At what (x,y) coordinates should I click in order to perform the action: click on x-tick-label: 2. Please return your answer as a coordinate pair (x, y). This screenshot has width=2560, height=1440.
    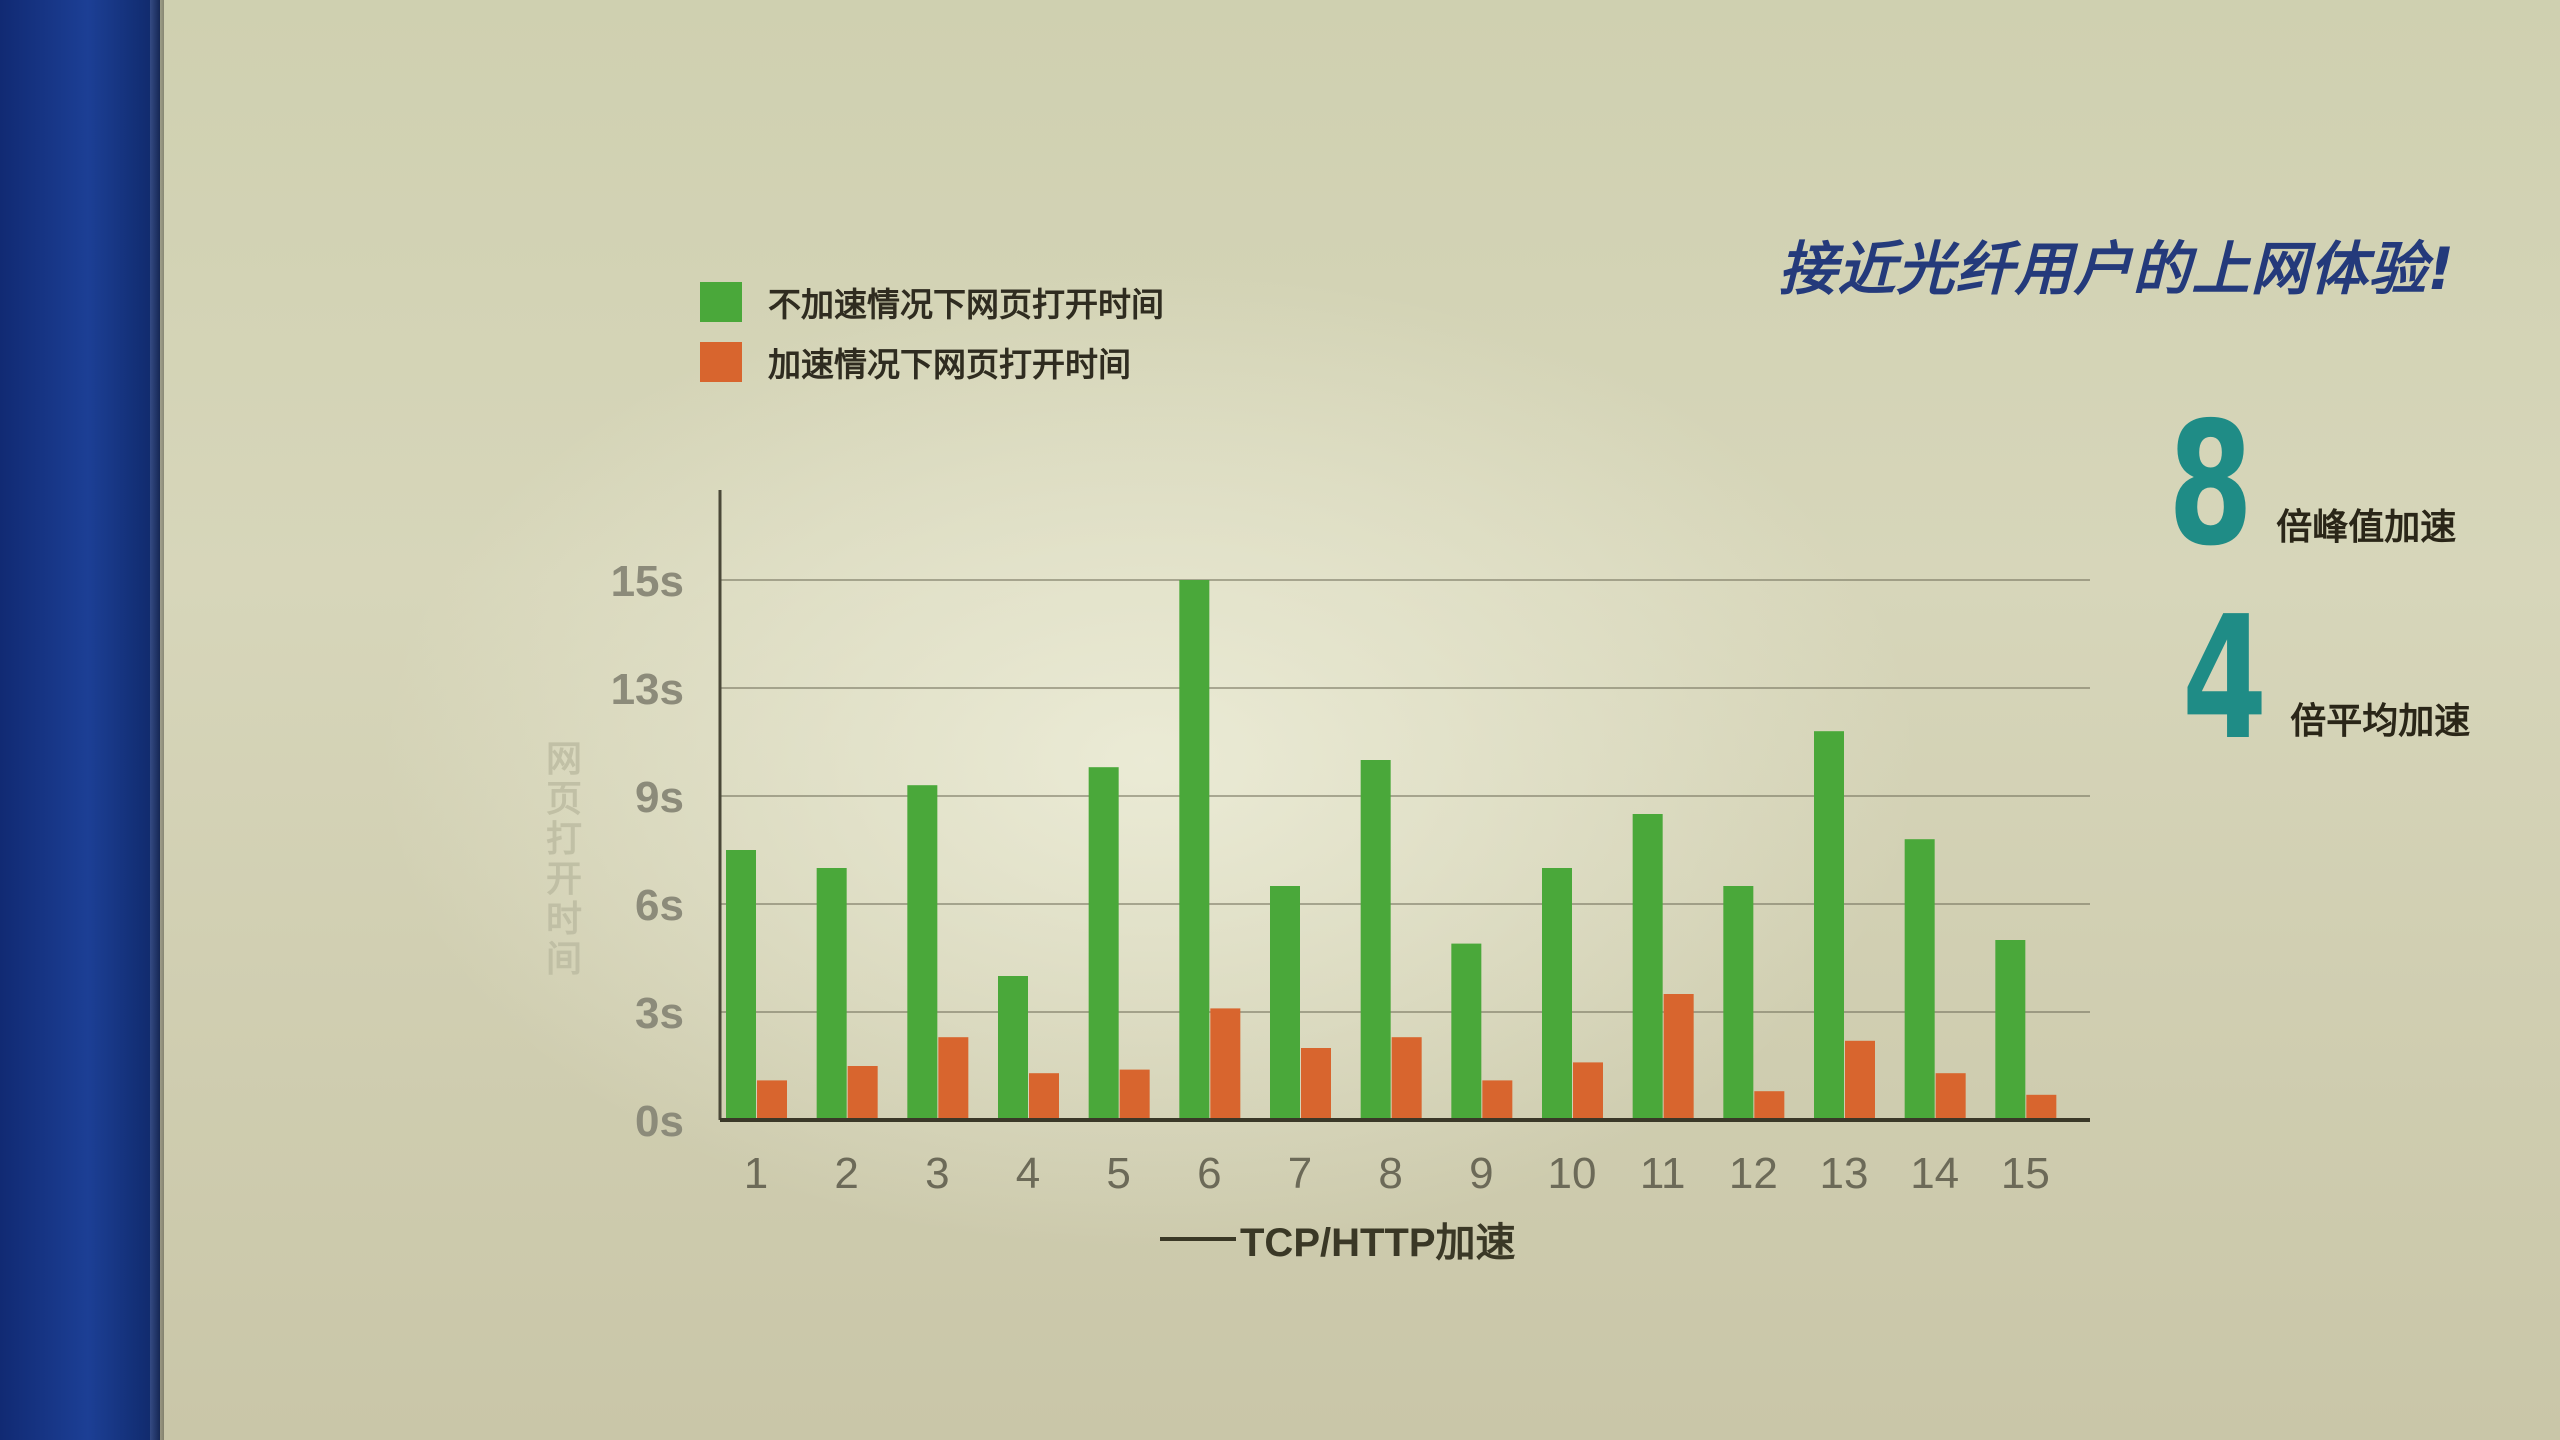
    Looking at the image, I should click on (846, 1173).